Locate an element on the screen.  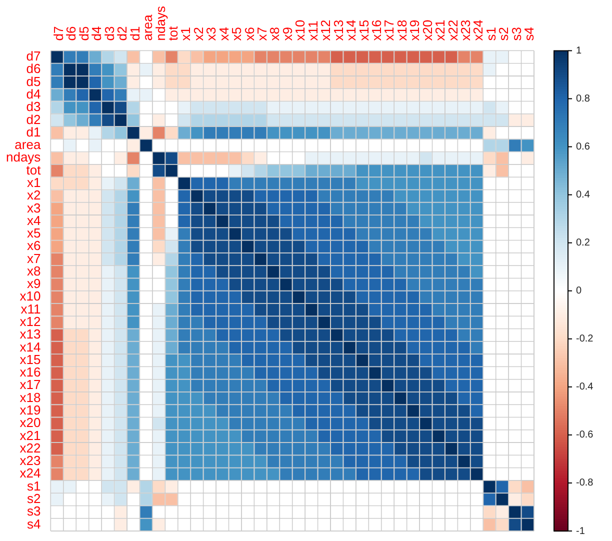
x-tick-label: x3 is located at coordinates (211, 33).